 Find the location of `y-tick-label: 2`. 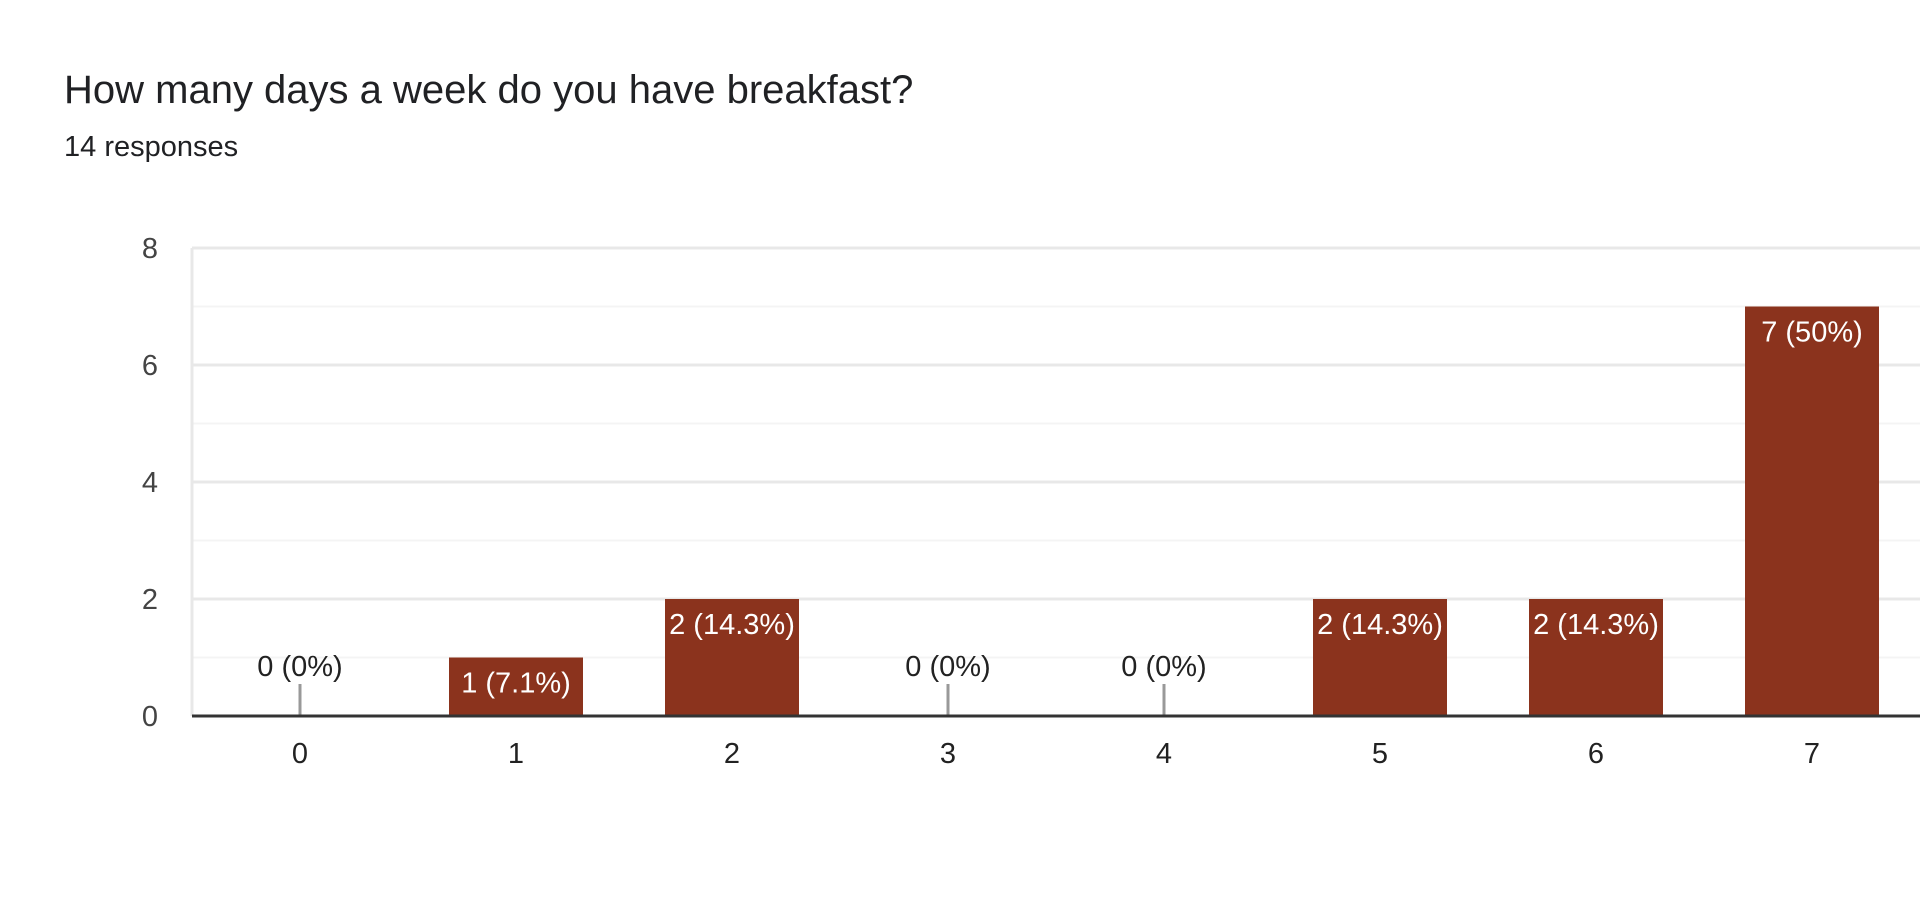

y-tick-label: 2 is located at coordinates (150, 600).